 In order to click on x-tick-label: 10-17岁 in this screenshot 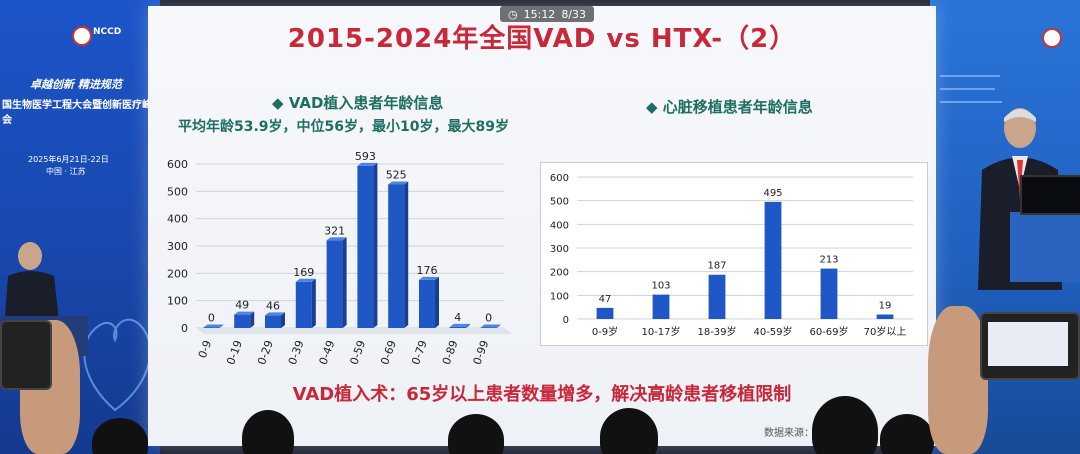, I will do `click(660, 331)`.